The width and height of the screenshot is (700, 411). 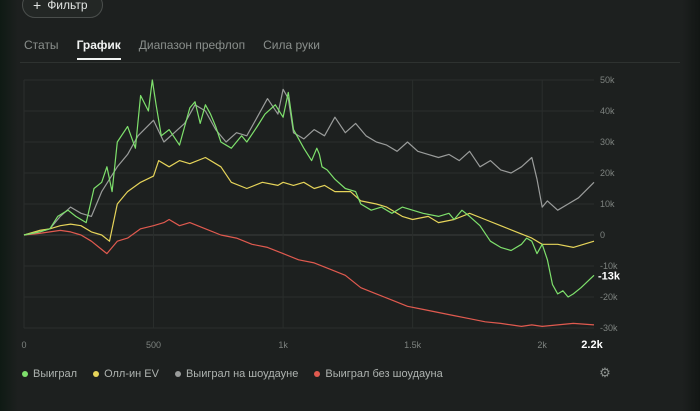 I want to click on x-tick-label: 1k, so click(x=283, y=345).